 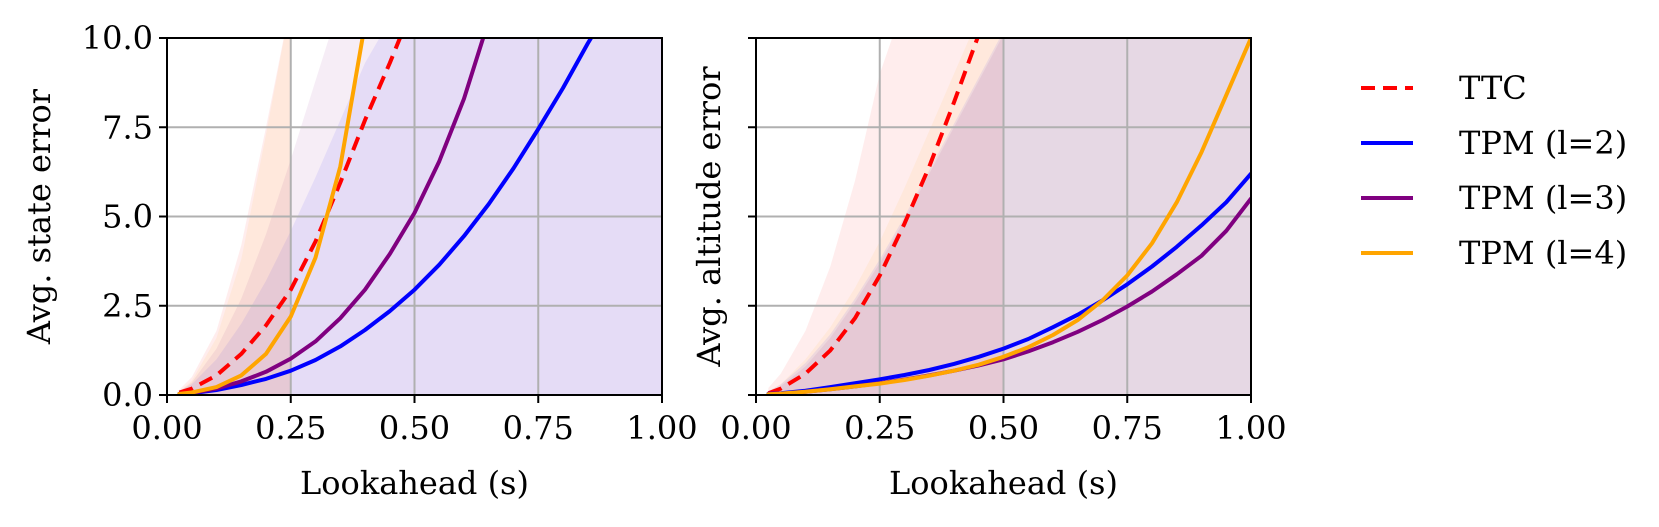 I want to click on y-tick-label: 10.0, so click(x=117, y=38).